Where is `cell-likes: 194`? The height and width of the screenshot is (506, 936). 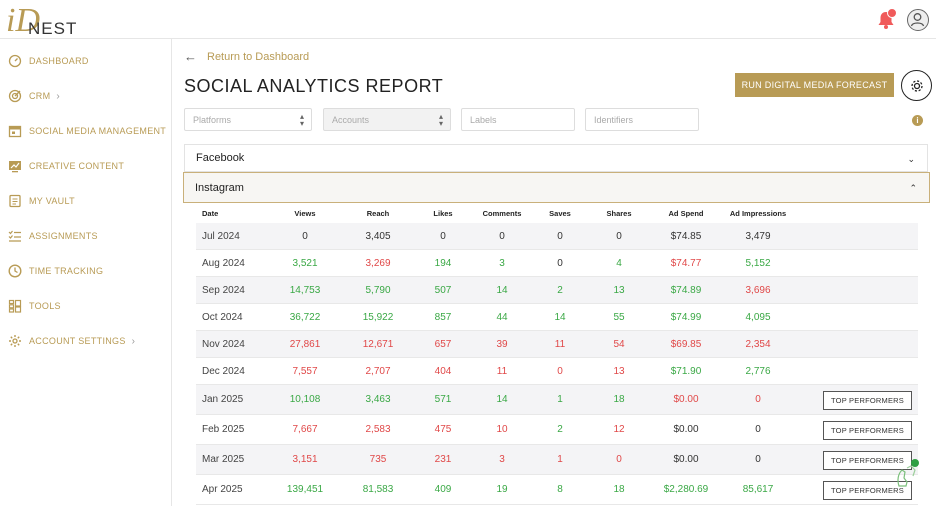
cell-likes: 194 is located at coordinates (443, 263).